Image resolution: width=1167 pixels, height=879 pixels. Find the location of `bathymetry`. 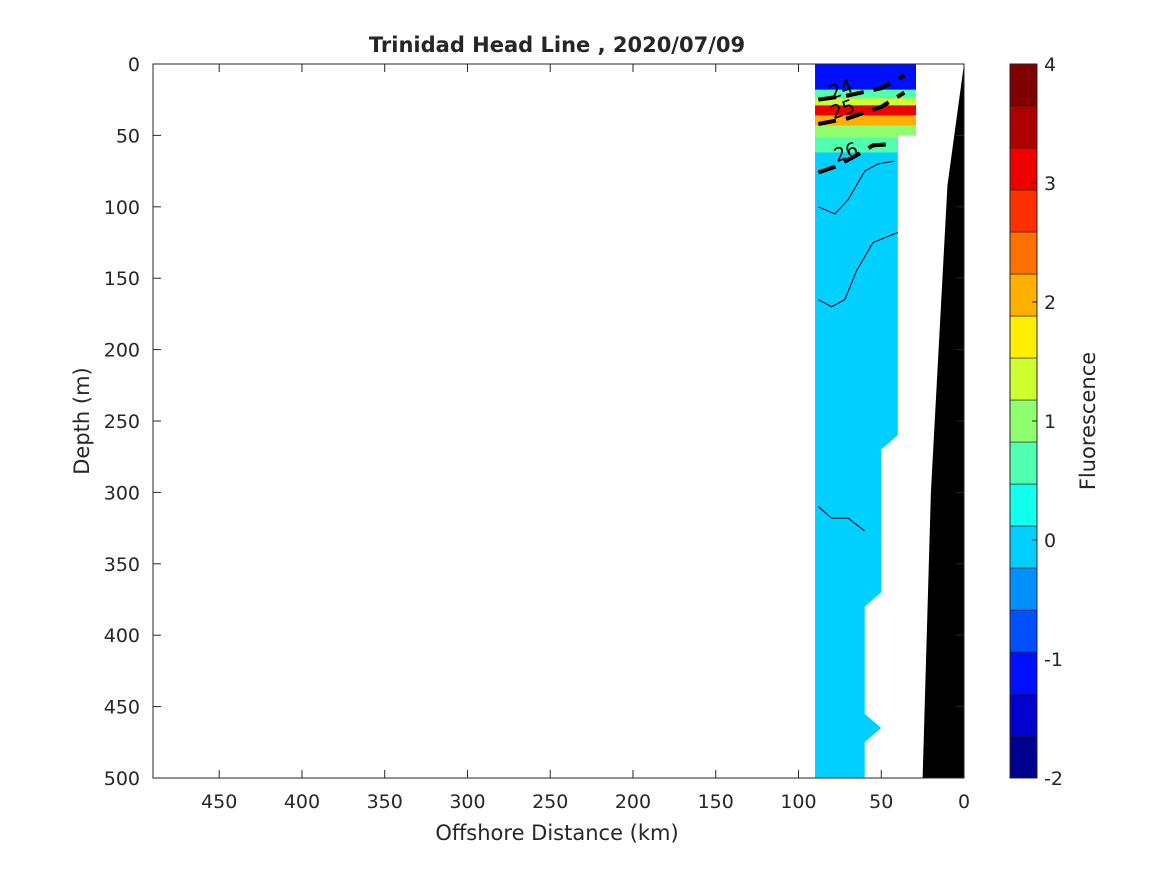

bathymetry is located at coordinates (943, 421).